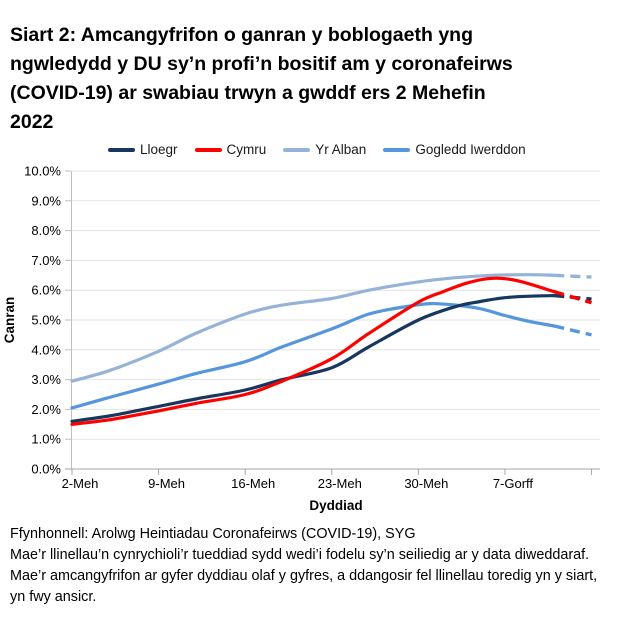 The width and height of the screenshot is (620, 619). Describe the element at coordinates (80, 483) in the screenshot. I see `x-tick-label: 2-Meh` at that location.